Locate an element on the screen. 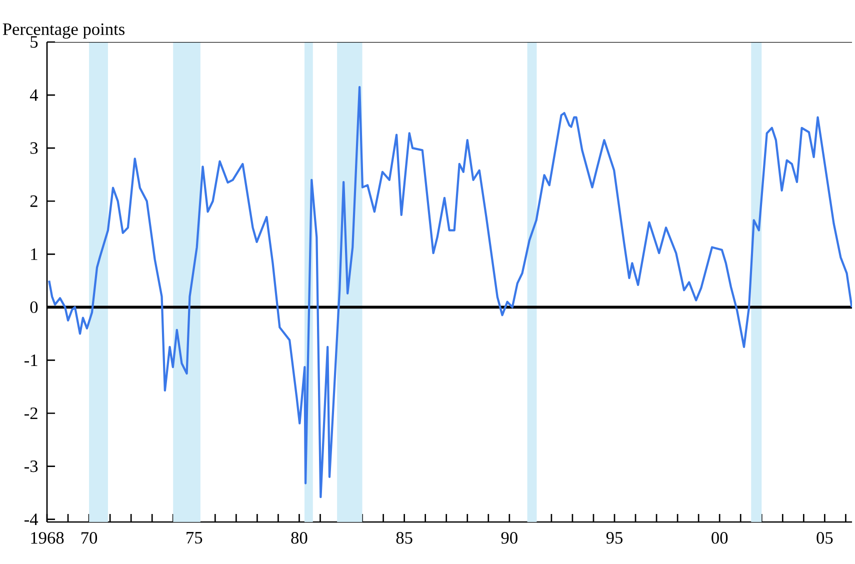  x-tick-label: 85 is located at coordinates (404, 538).